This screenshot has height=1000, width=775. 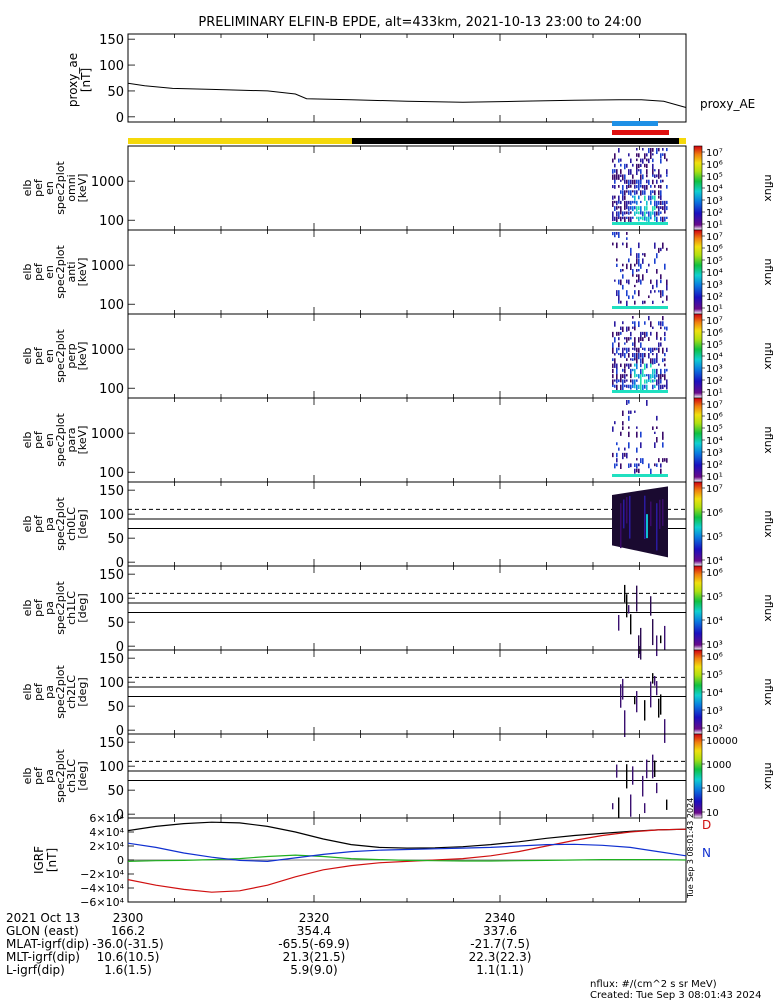 I want to click on science-zone-bar-blue, so click(x=635, y=123).